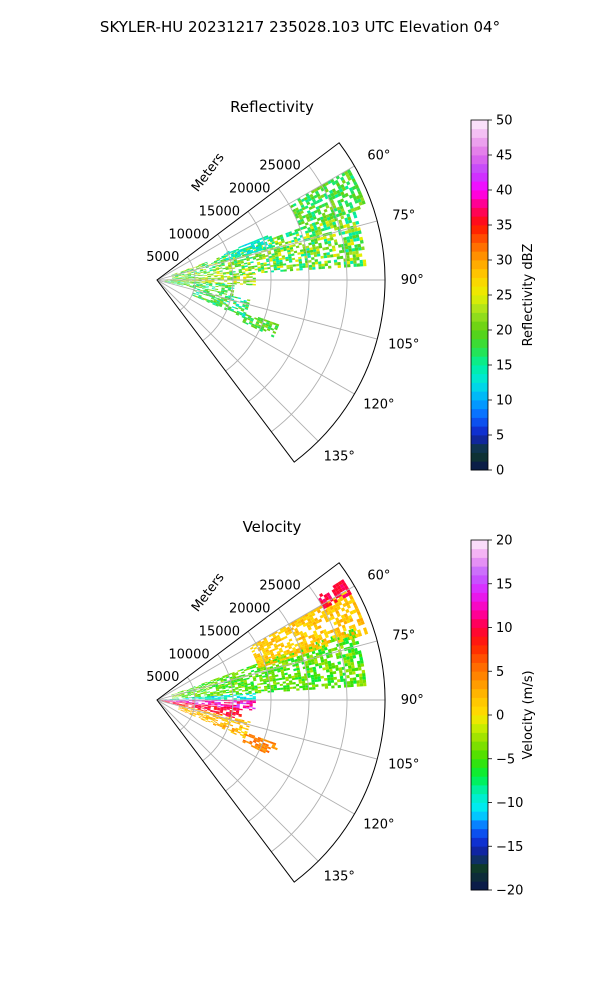 The height and width of the screenshot is (1000, 600). Describe the element at coordinates (263, 666) in the screenshot. I see `data-layer` at that location.